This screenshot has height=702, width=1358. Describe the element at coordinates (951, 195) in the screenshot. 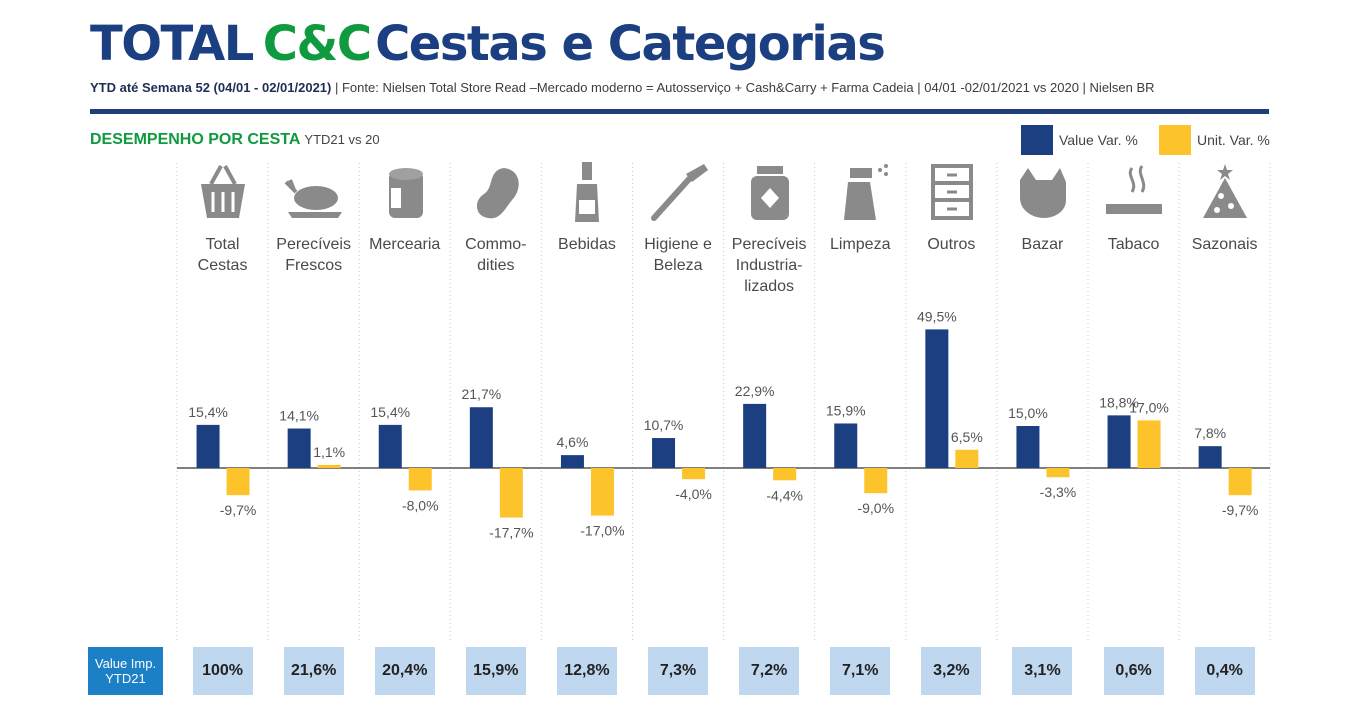

I see `drawers-icon` at that location.